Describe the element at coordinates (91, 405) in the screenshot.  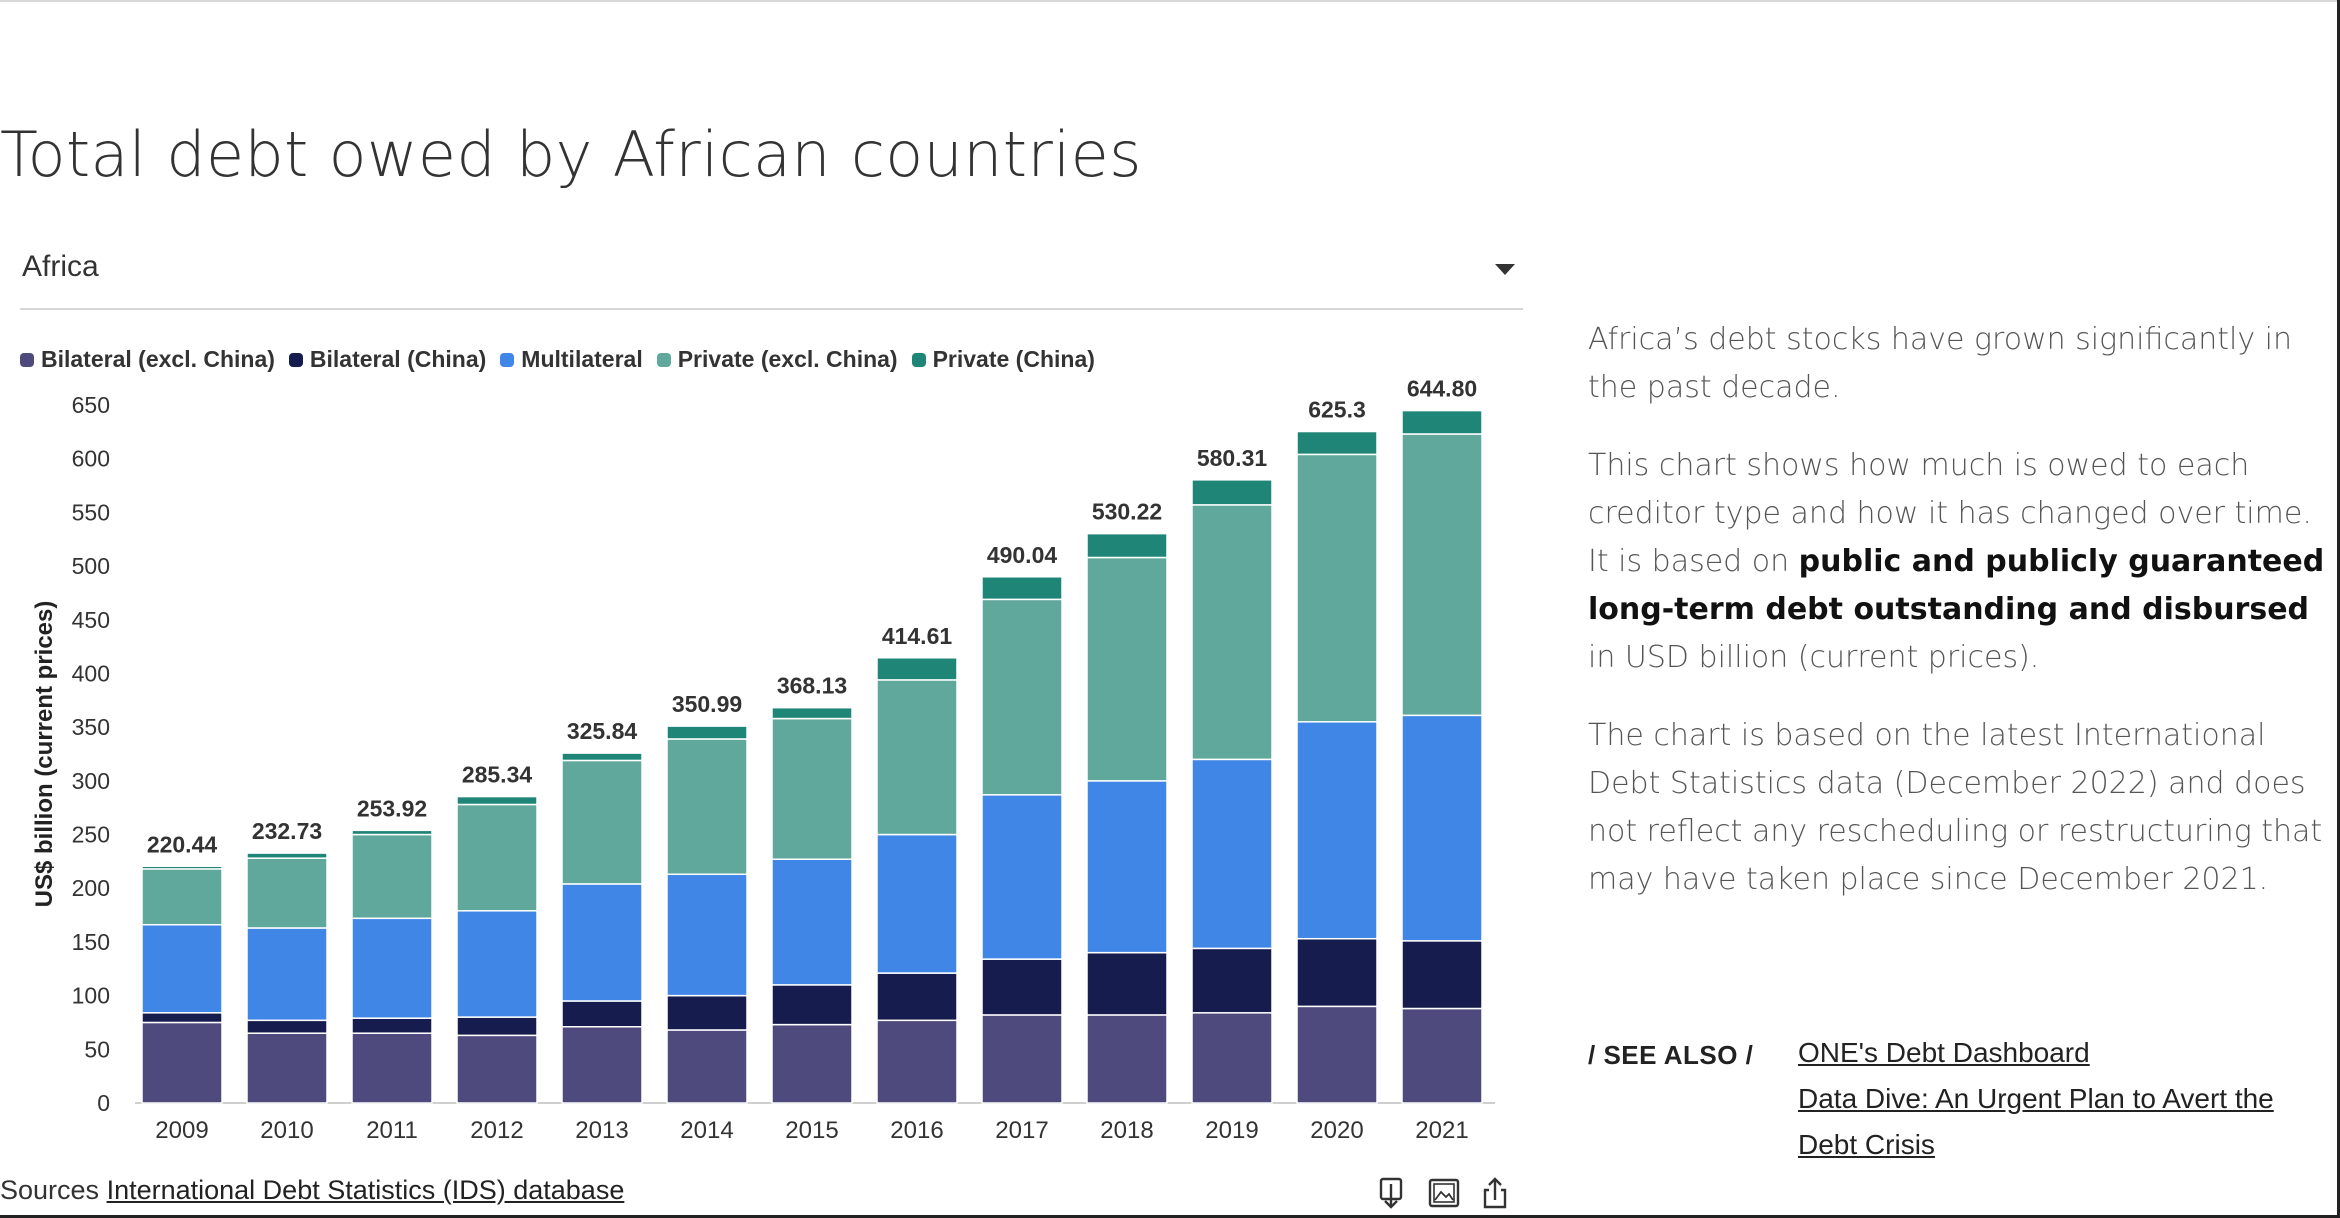
I see `y-tick-label: 650` at that location.